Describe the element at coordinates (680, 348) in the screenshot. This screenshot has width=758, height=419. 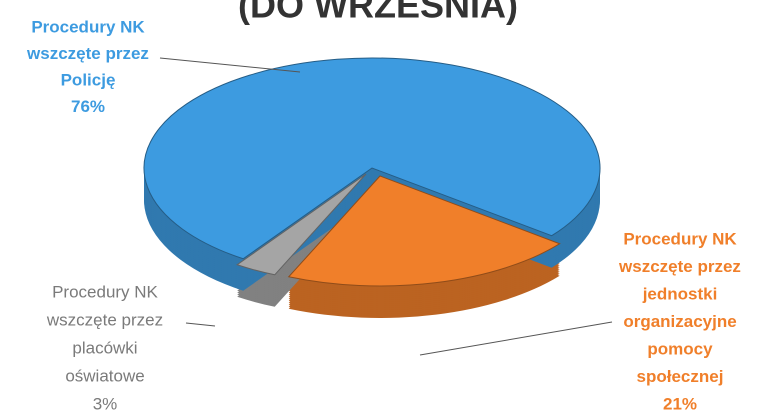
I see `slice-label: pomocy` at that location.